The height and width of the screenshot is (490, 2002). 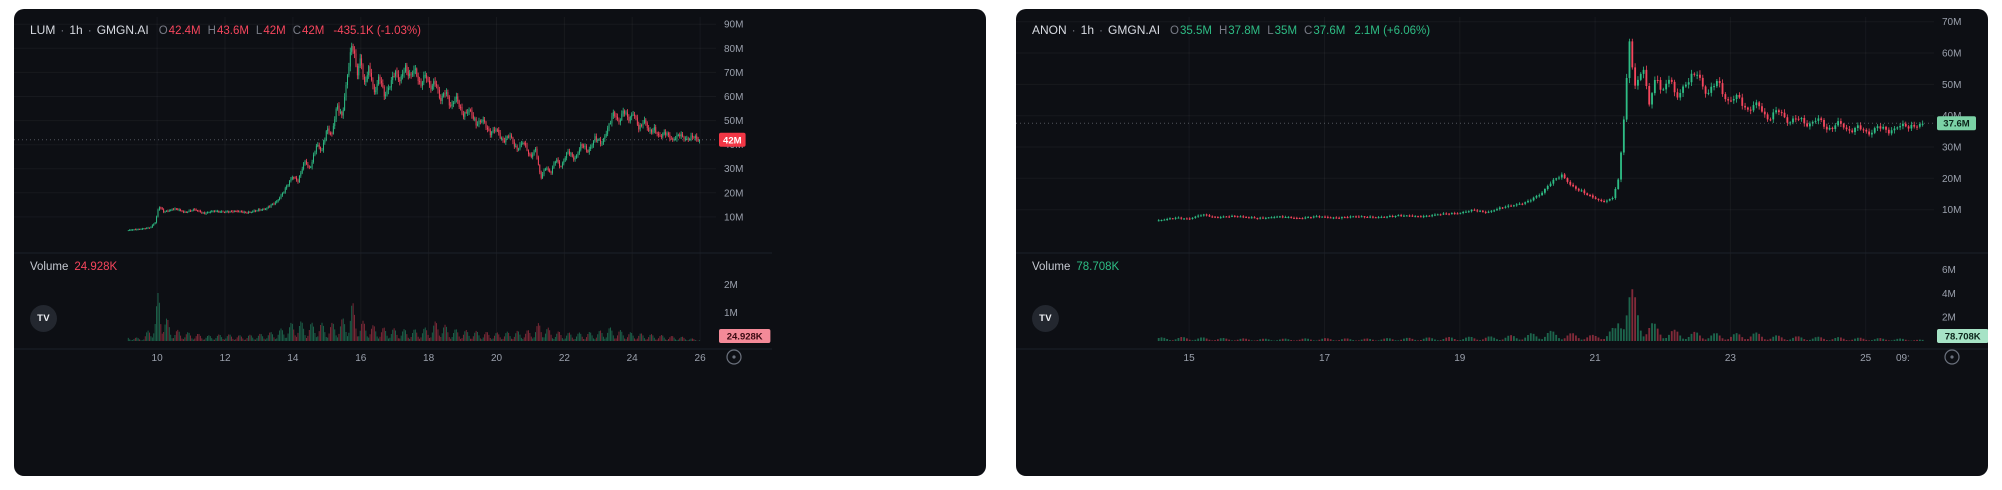 I want to click on chart-title: LUM · 1h · GMGN.AI, so click(x=89, y=30).